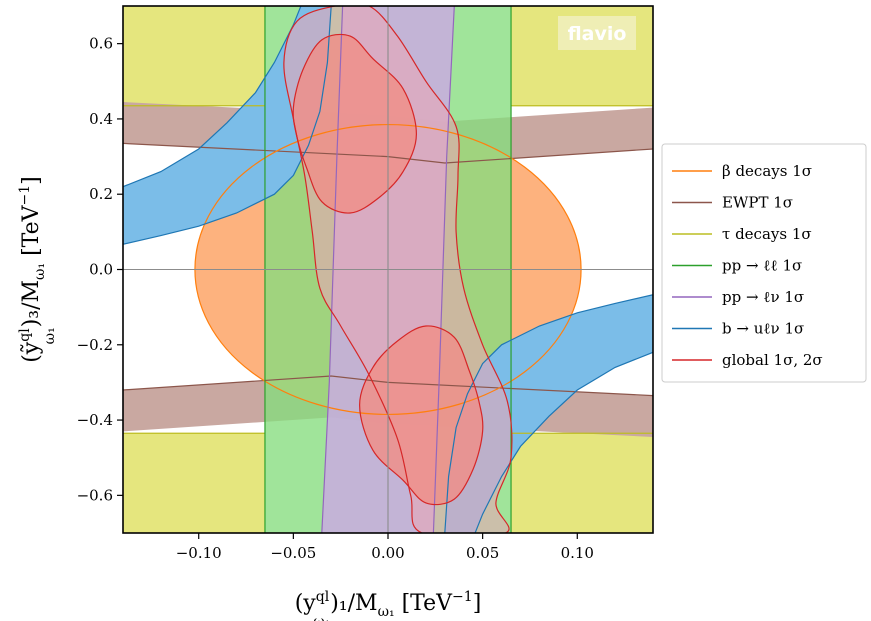 The image size is (871, 621). Describe the element at coordinates (763, 329) in the screenshot. I see `legend-label: b → uℓν 1σ` at that location.